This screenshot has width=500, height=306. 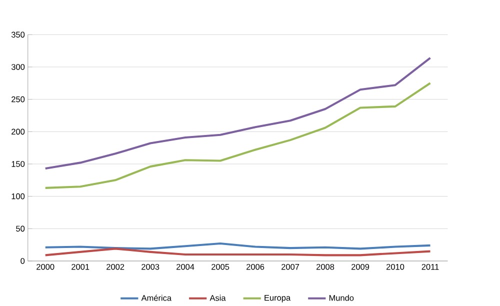 What do you see at coordinates (341, 297) in the screenshot?
I see `legend-label: Mundo` at bounding box center [341, 297].